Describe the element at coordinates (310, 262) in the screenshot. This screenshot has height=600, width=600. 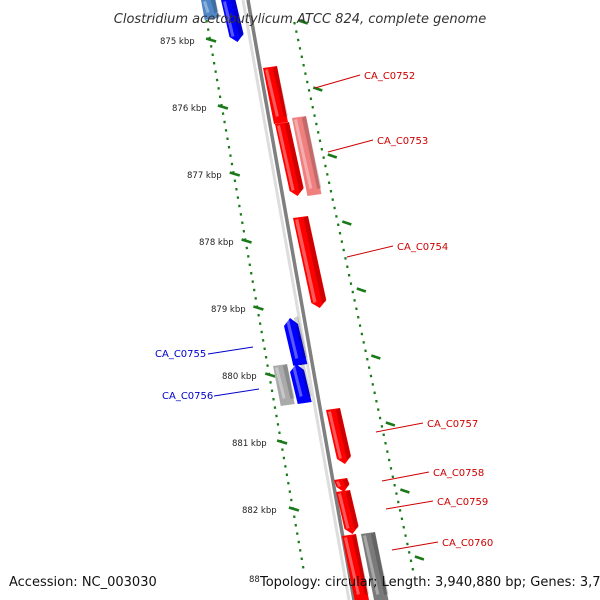
I see `gene-ca-c0754` at that location.